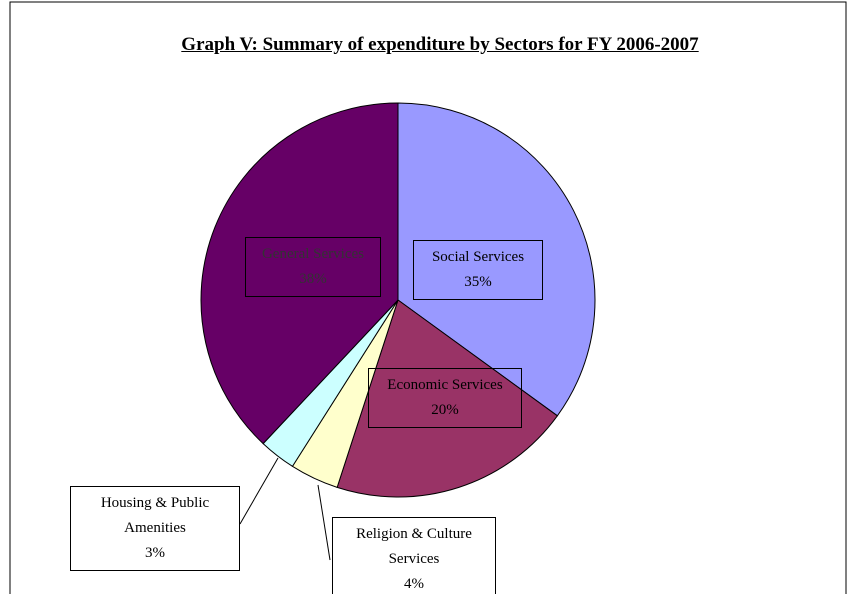  Describe the element at coordinates (445, 398) in the screenshot. I see `slice-label: Economic Services 20%` at that location.